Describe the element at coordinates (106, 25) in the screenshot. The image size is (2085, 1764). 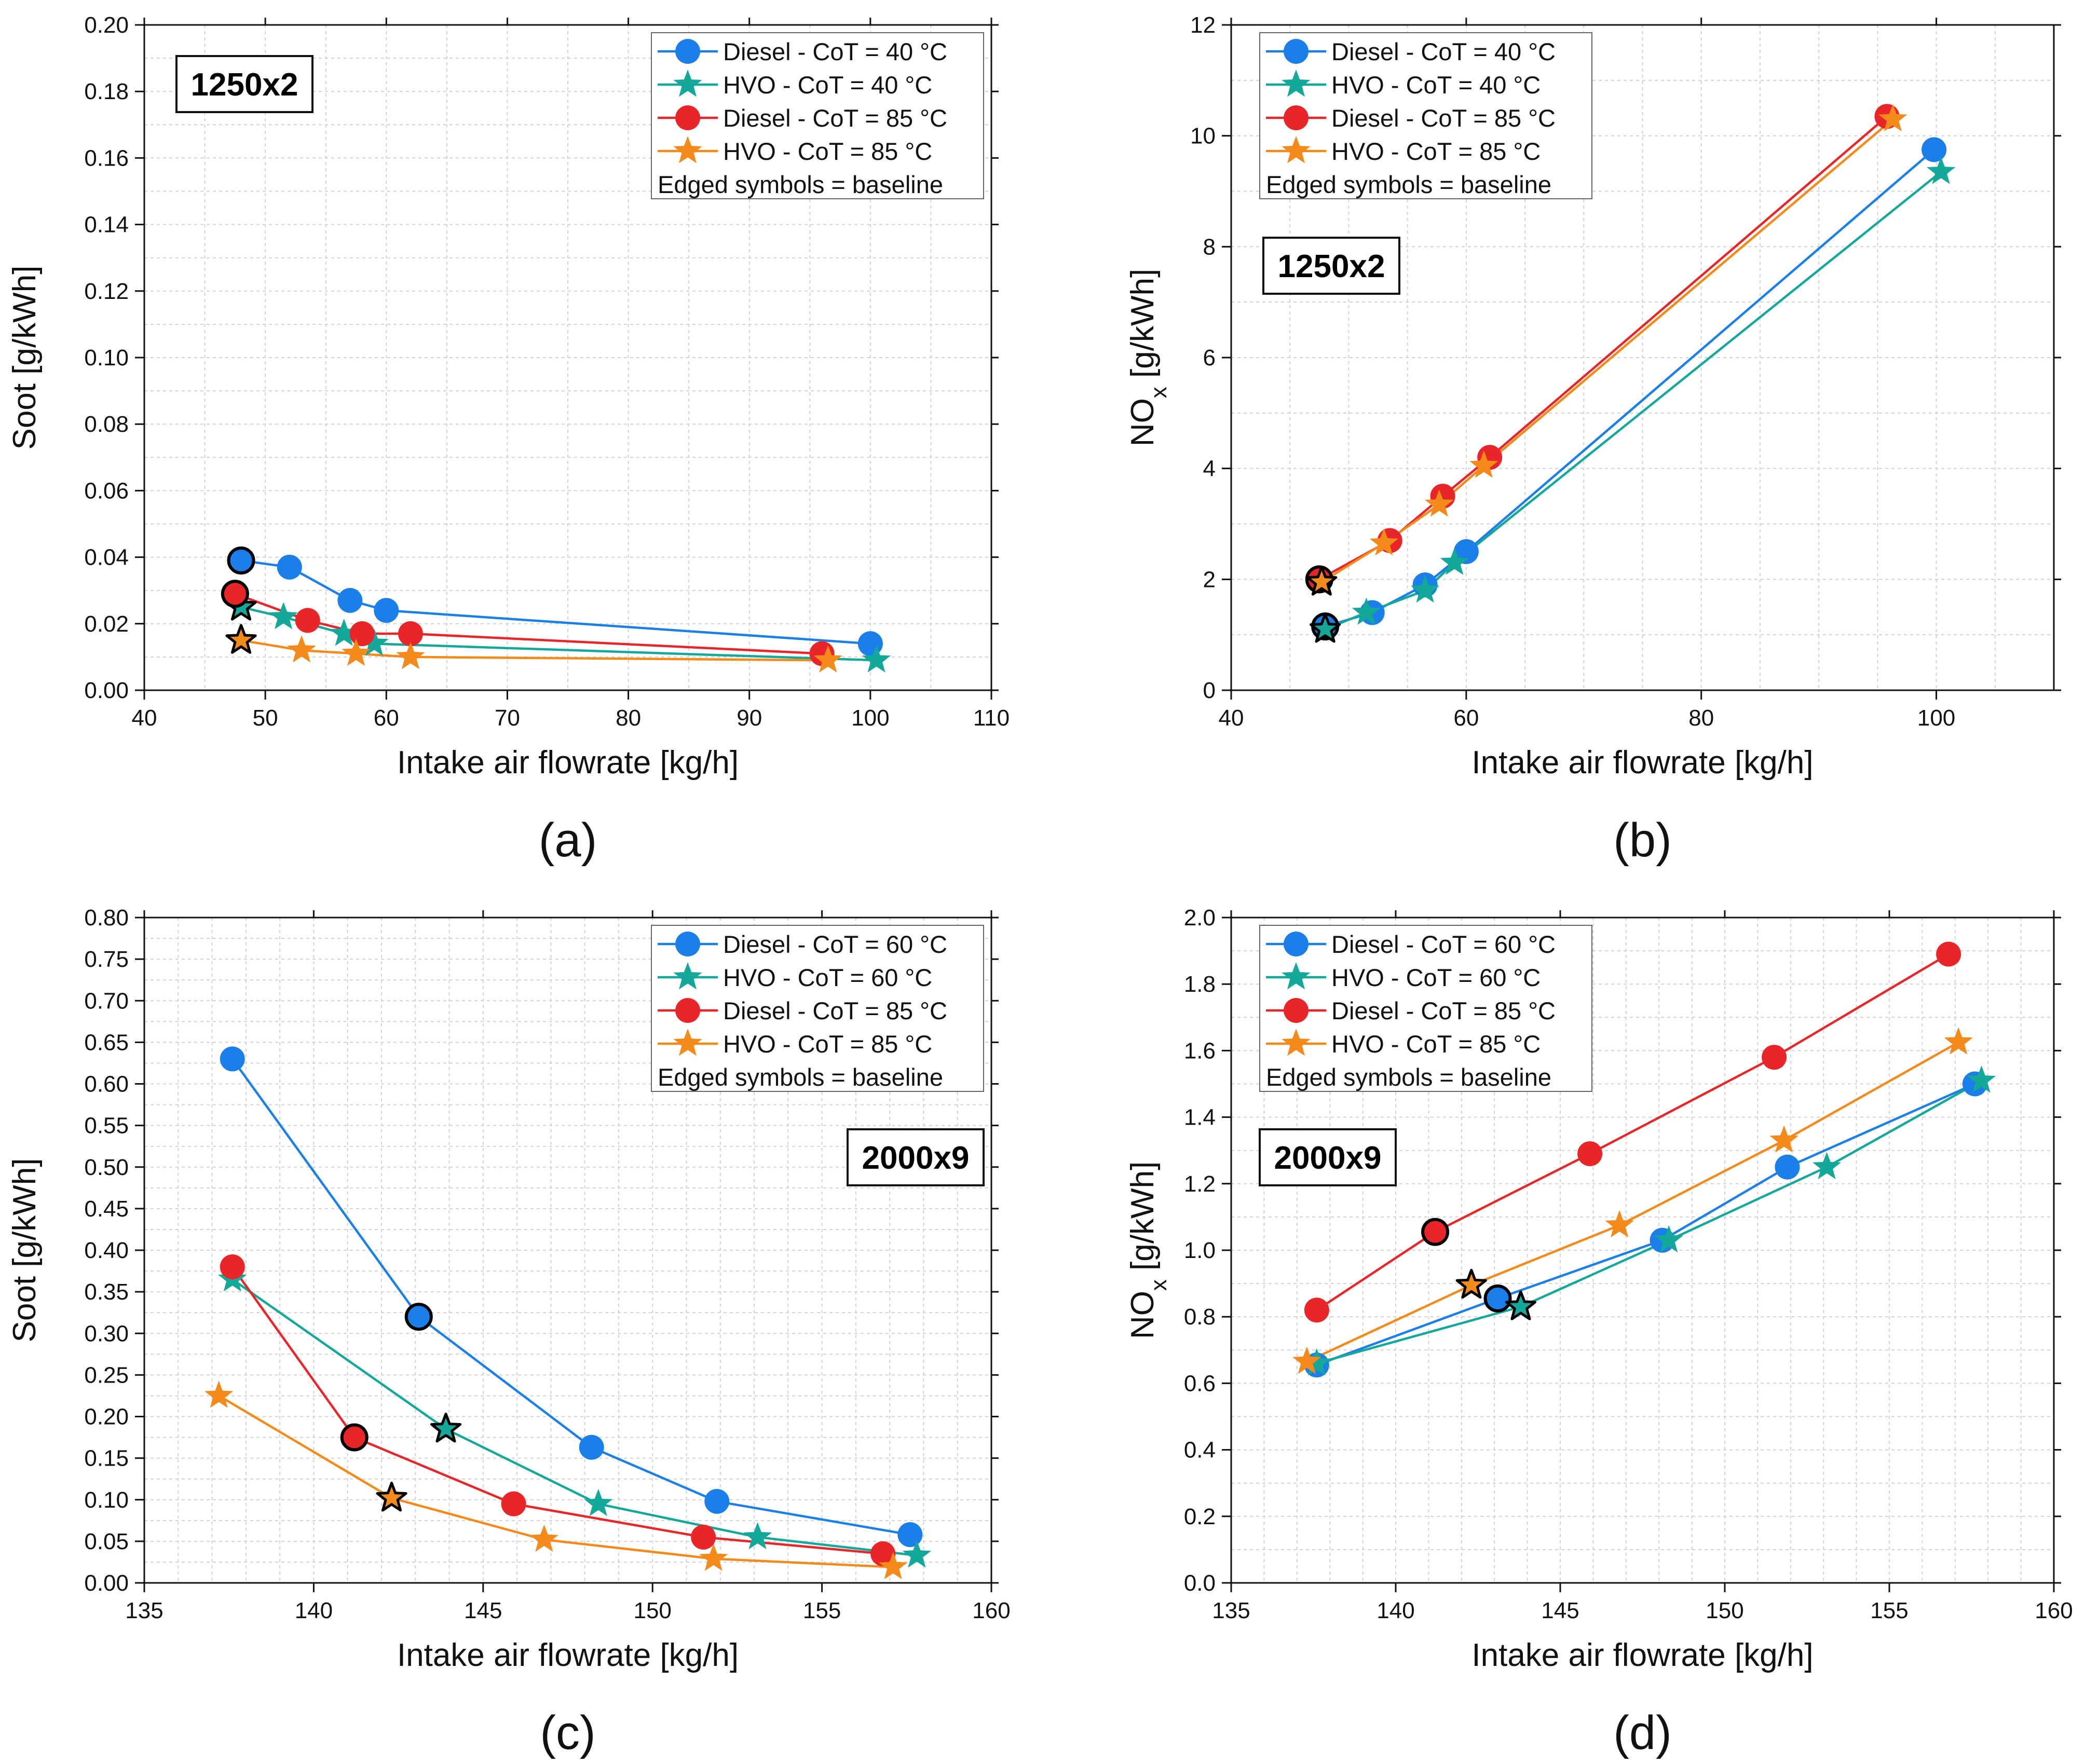
I see `y-tick-label: 0.20` at that location.